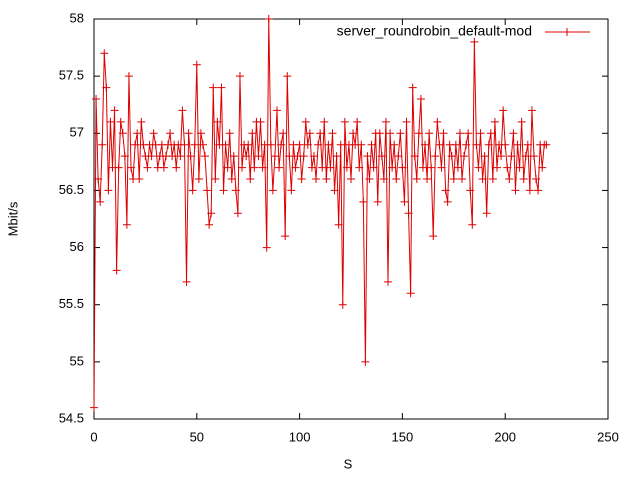  Describe the element at coordinates (567, 32) in the screenshot. I see `legend-swatch-point` at that location.